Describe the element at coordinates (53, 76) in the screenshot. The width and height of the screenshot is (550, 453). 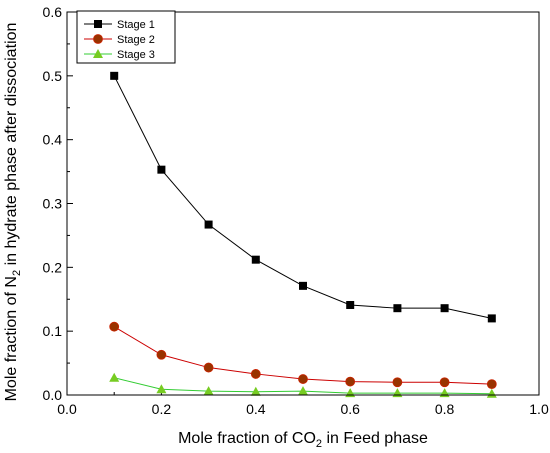
I see `y-tick-label: 0.5` at that location.